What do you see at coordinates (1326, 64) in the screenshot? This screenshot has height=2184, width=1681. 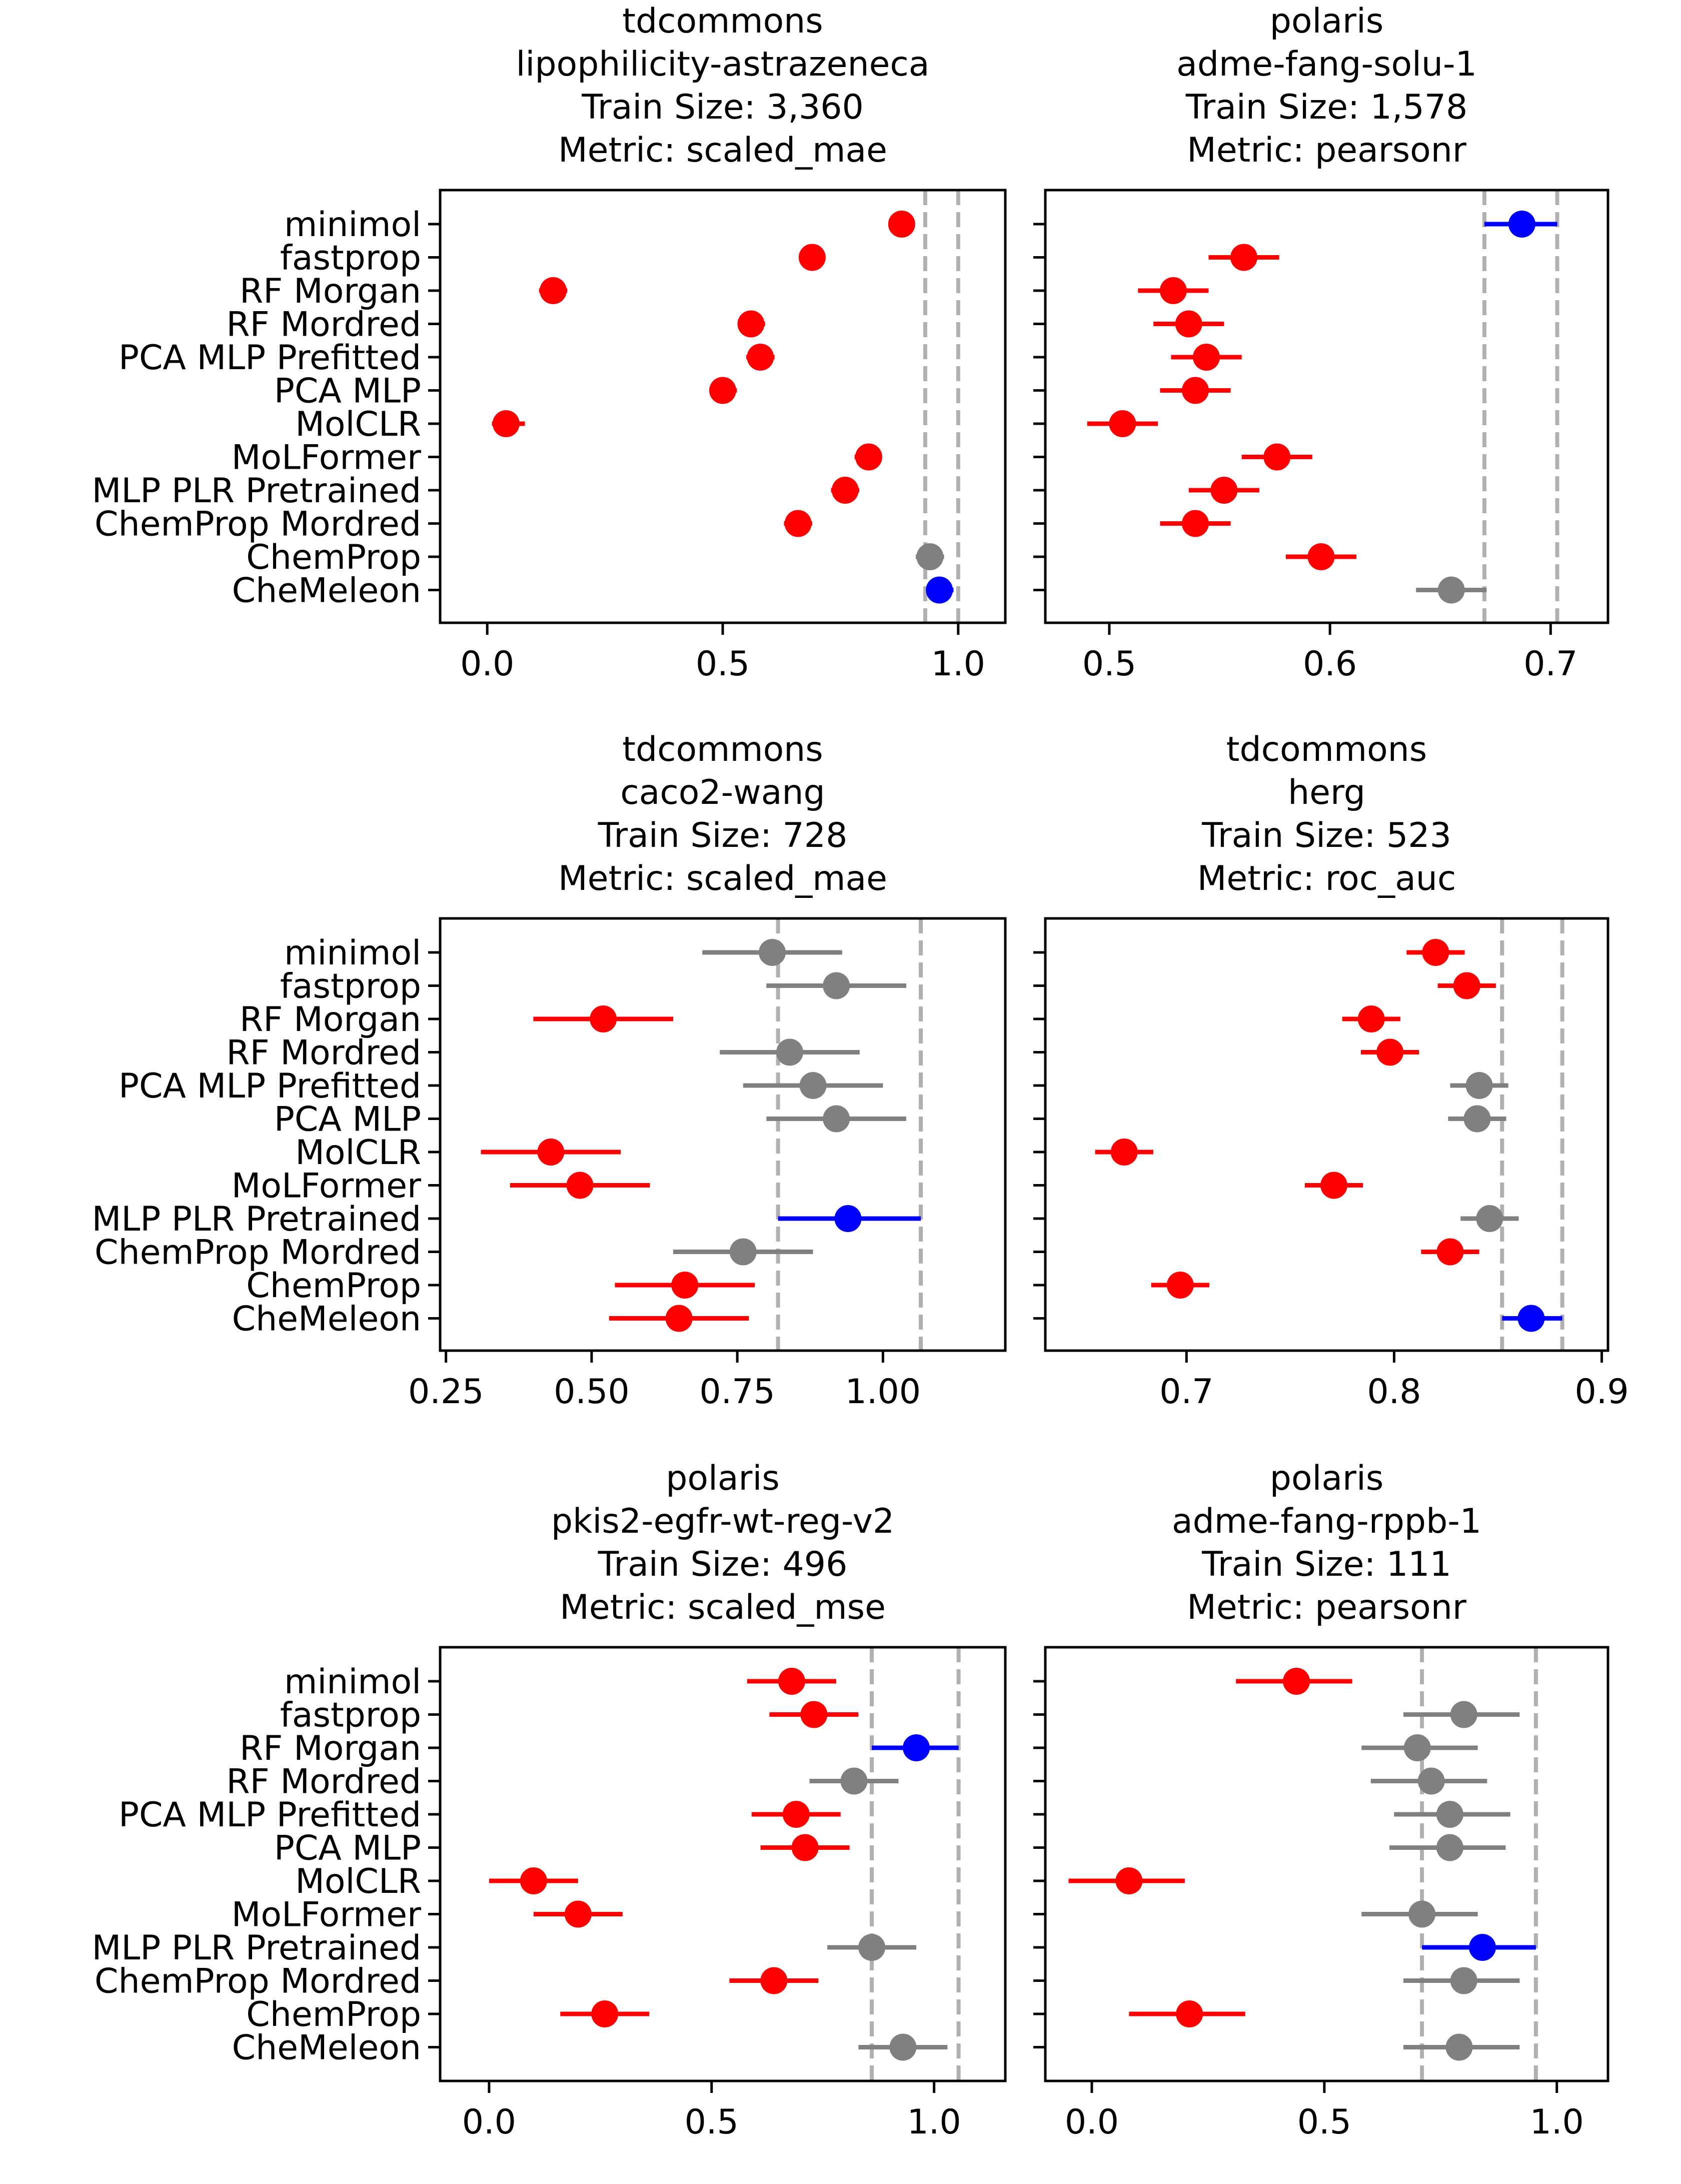 I see `panel-title-line: adme-fang-solu-1` at bounding box center [1326, 64].